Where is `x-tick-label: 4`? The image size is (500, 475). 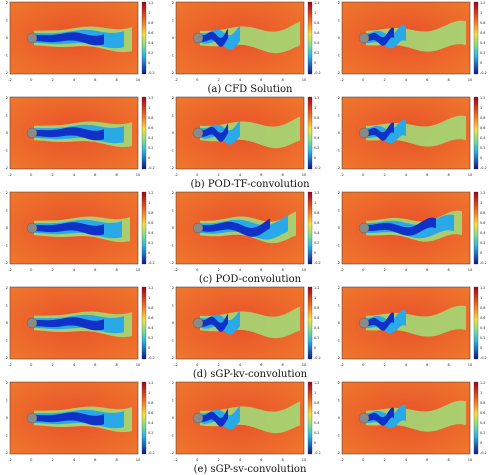 x-tick-label: 4 is located at coordinates (74, 270).